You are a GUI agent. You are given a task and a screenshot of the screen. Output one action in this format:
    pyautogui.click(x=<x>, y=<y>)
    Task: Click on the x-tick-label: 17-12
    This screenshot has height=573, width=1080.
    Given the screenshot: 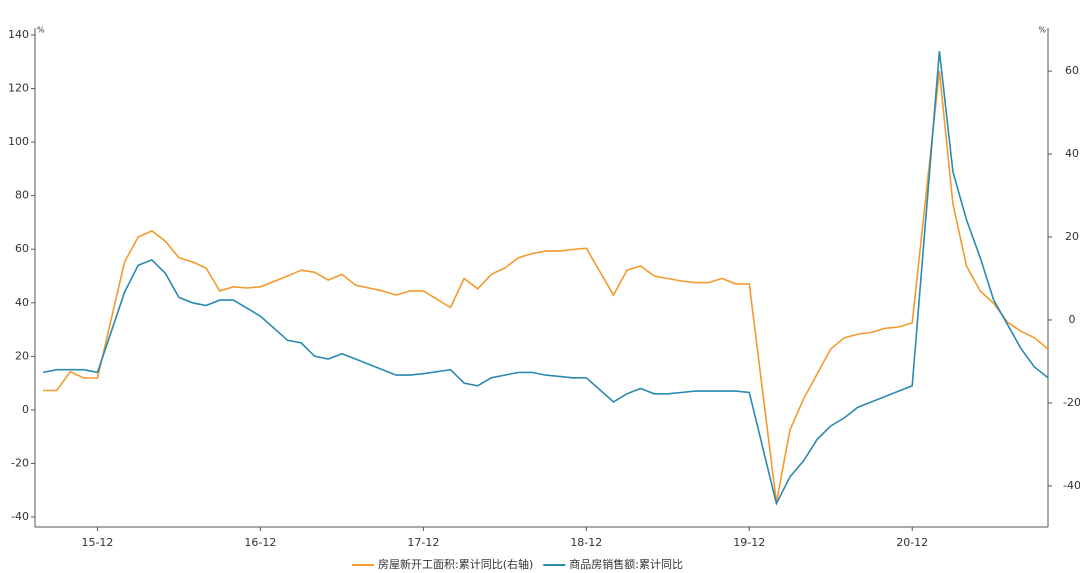 What is the action you would take?
    pyautogui.click(x=423, y=542)
    